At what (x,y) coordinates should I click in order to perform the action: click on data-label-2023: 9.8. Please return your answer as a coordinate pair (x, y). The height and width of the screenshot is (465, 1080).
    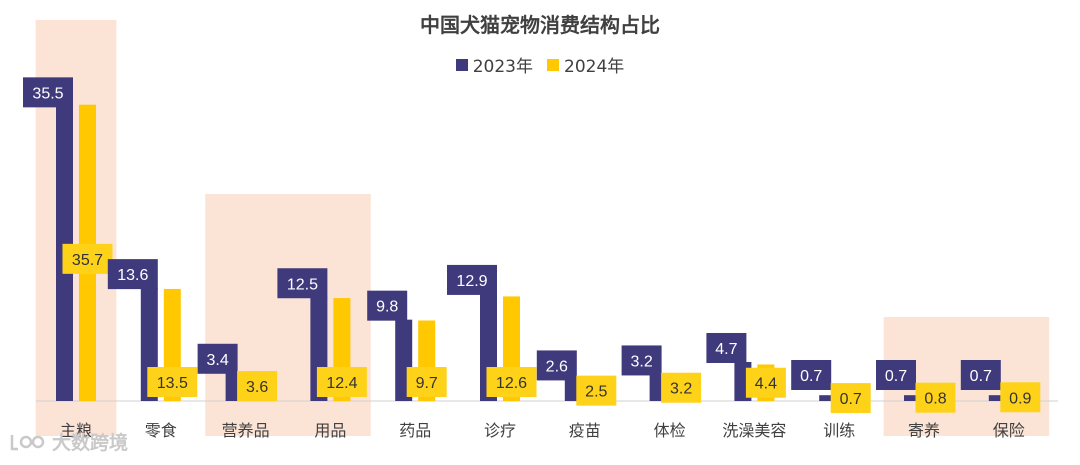
    Looking at the image, I should click on (387, 307).